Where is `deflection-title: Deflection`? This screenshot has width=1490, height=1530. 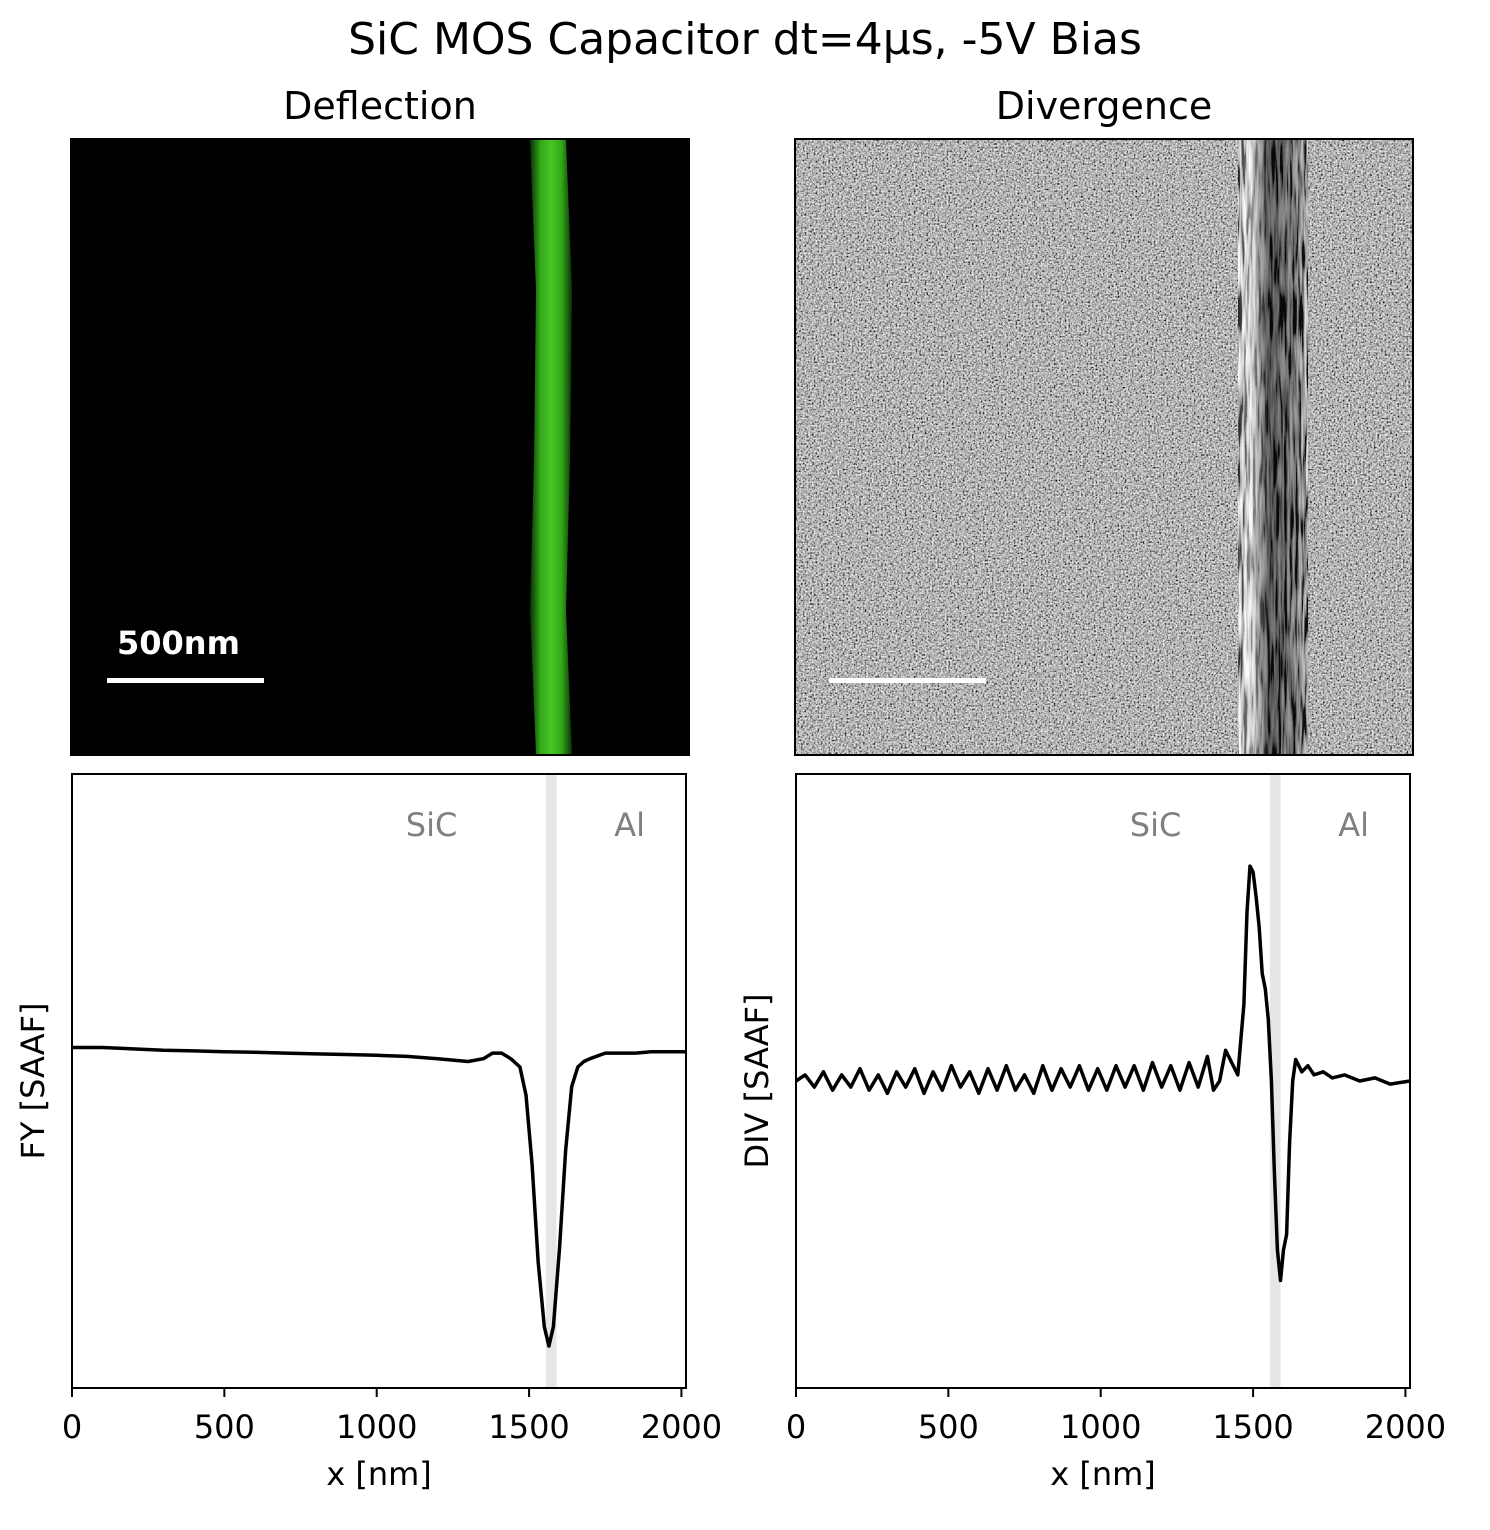
deflection-title: Deflection is located at coordinates (380, 106).